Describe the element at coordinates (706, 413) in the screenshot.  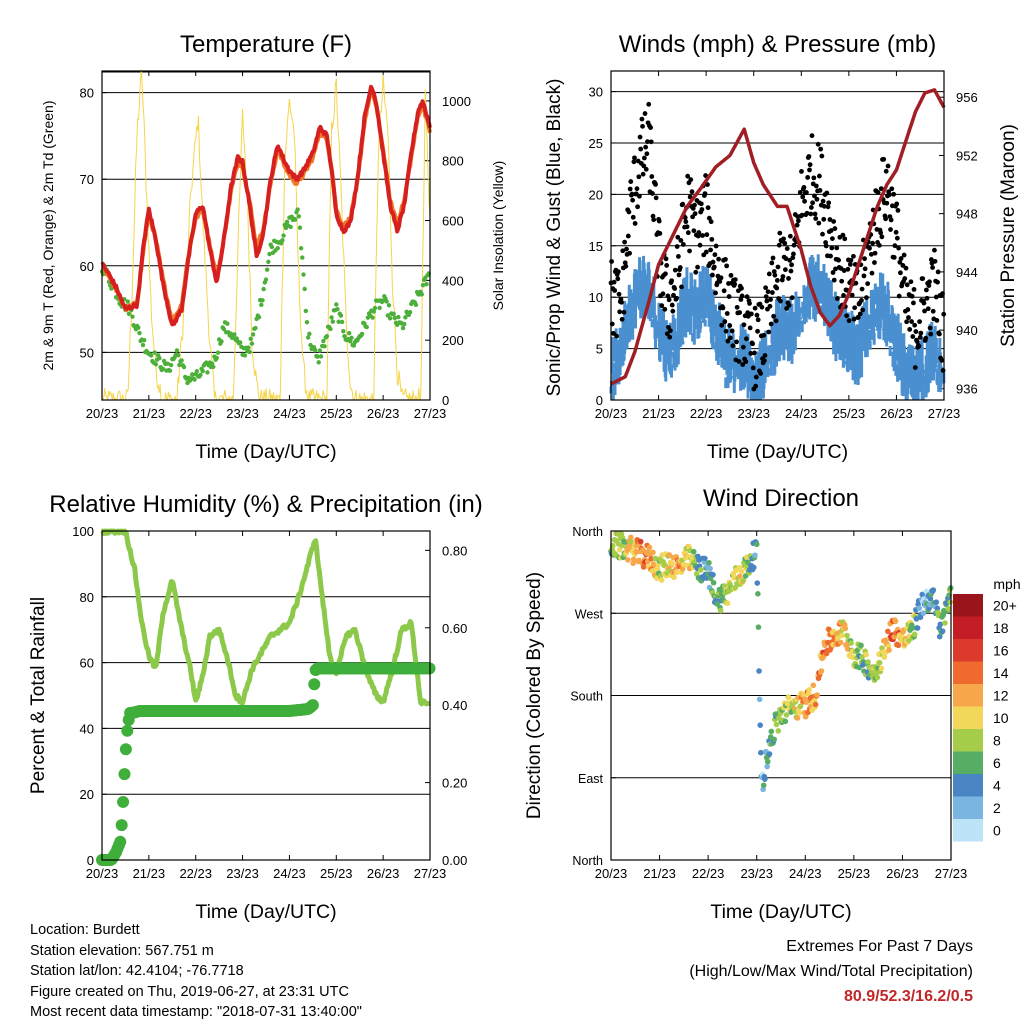
I see `wind-x-tick-label: 22/23` at that location.